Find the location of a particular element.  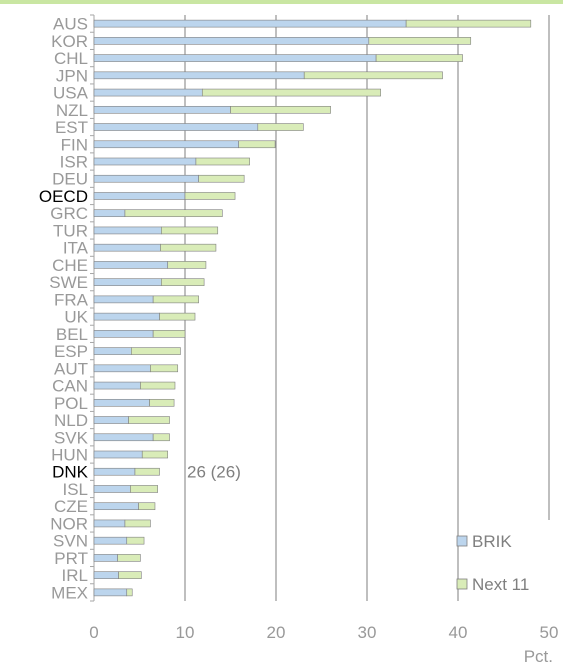

category-label: AUS is located at coordinates (70, 24).